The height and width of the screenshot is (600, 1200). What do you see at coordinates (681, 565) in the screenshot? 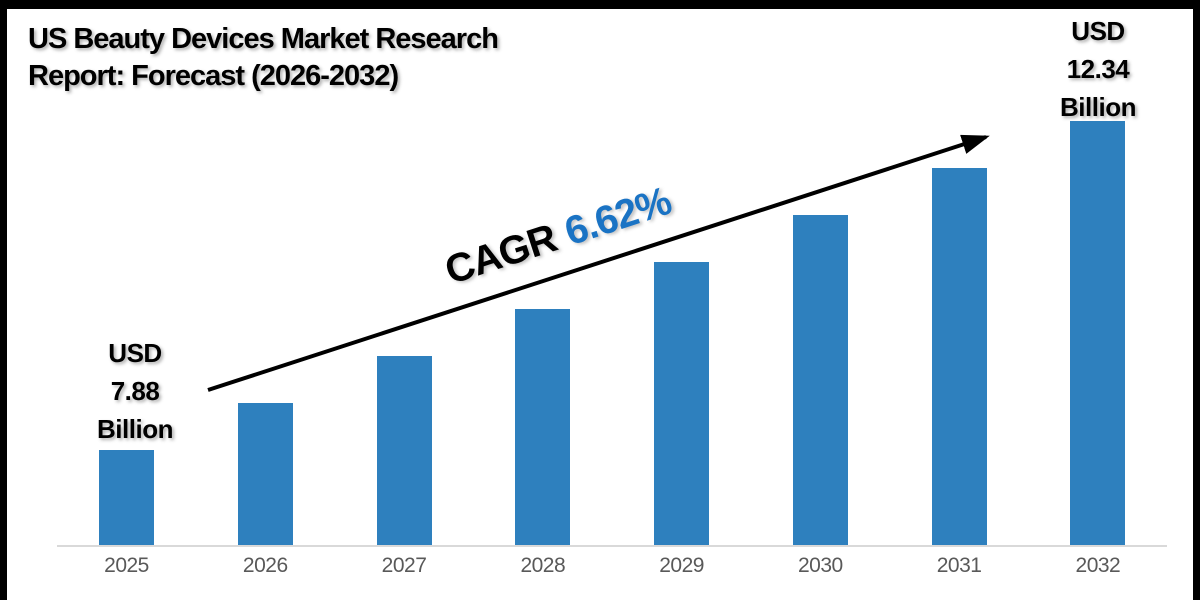
I see `x-tick-2029: 2029` at bounding box center [681, 565].